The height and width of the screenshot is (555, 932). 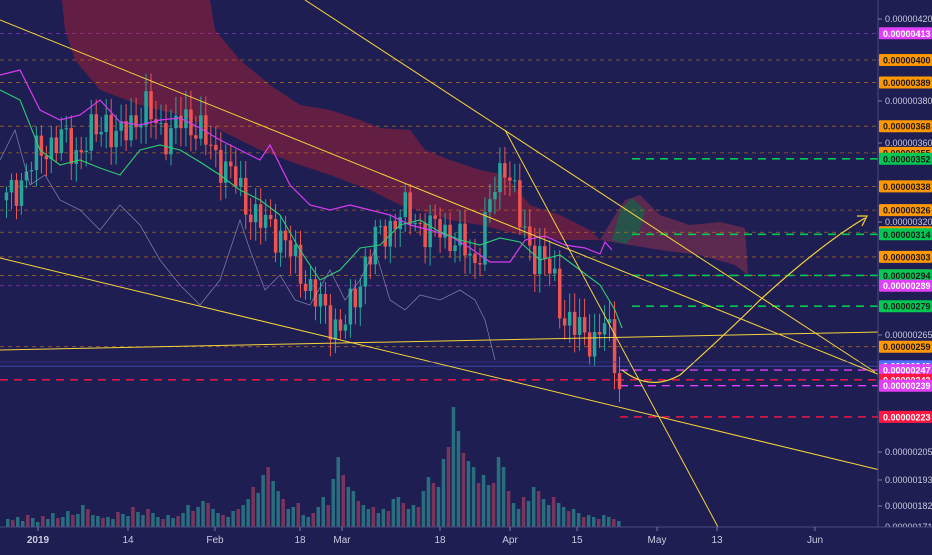 I want to click on price-level-label: 0.00000223, so click(x=907, y=417).